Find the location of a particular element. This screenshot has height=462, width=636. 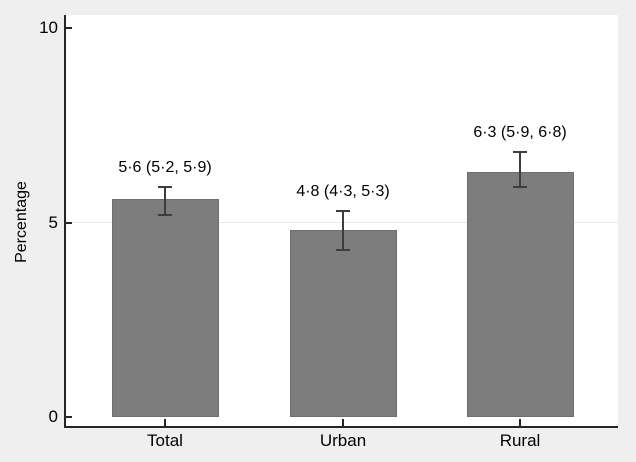

x-axis-line is located at coordinates (341, 427).